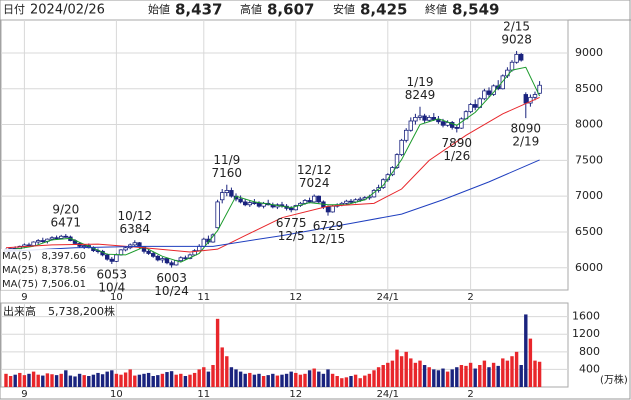 The height and width of the screenshot is (400, 631). What do you see at coordinates (14, 9) in the screenshot?
I see `date-label: 日付` at bounding box center [14, 9].